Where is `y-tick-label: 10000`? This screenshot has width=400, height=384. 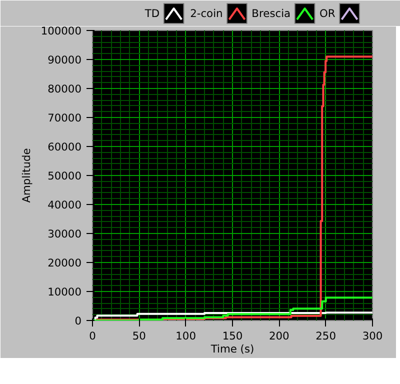
y-tick-label: 10000 is located at coordinates (65, 292).